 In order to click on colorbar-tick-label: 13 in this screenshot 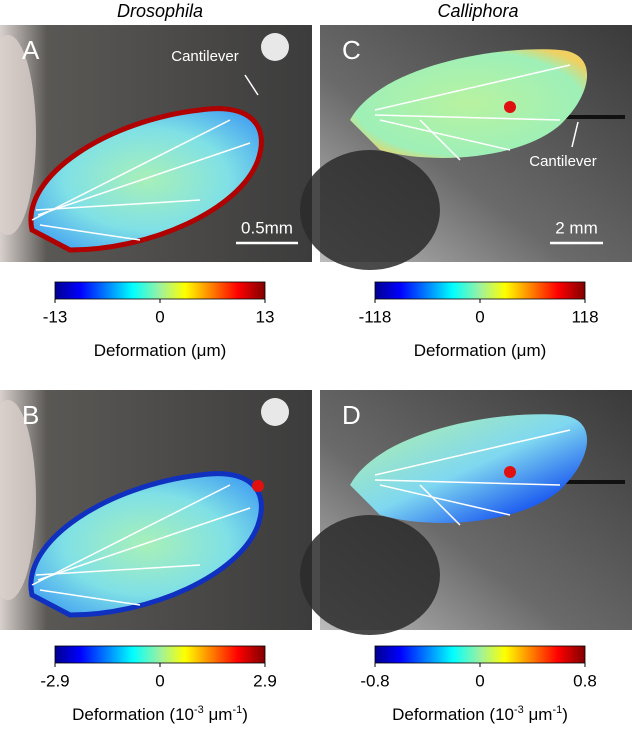, I will do `click(265, 316)`.